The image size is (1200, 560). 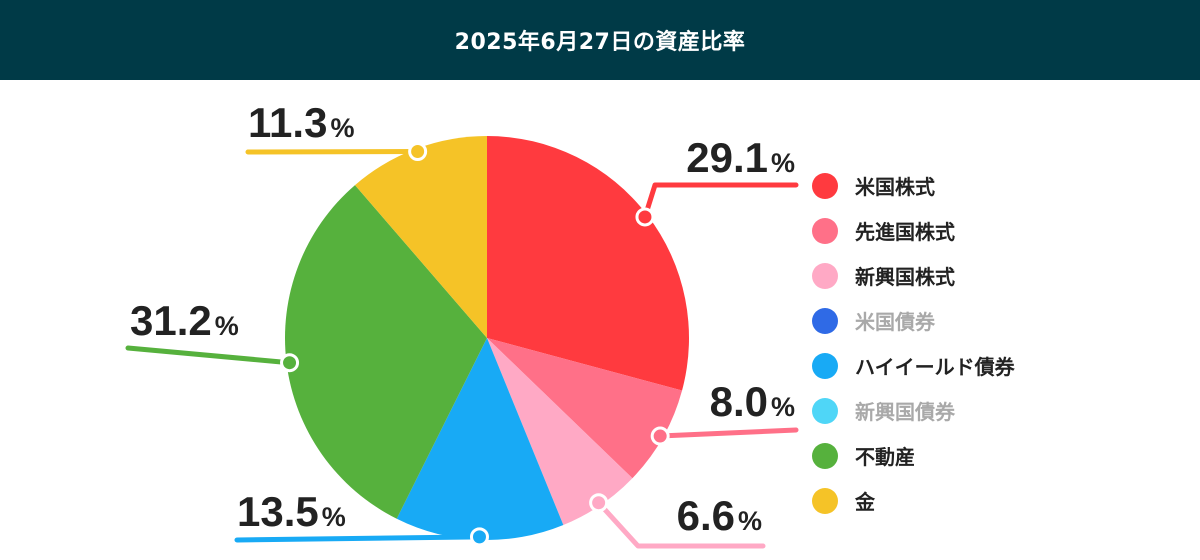 I want to click on legend-label: 新興国株式, so click(x=905, y=277).